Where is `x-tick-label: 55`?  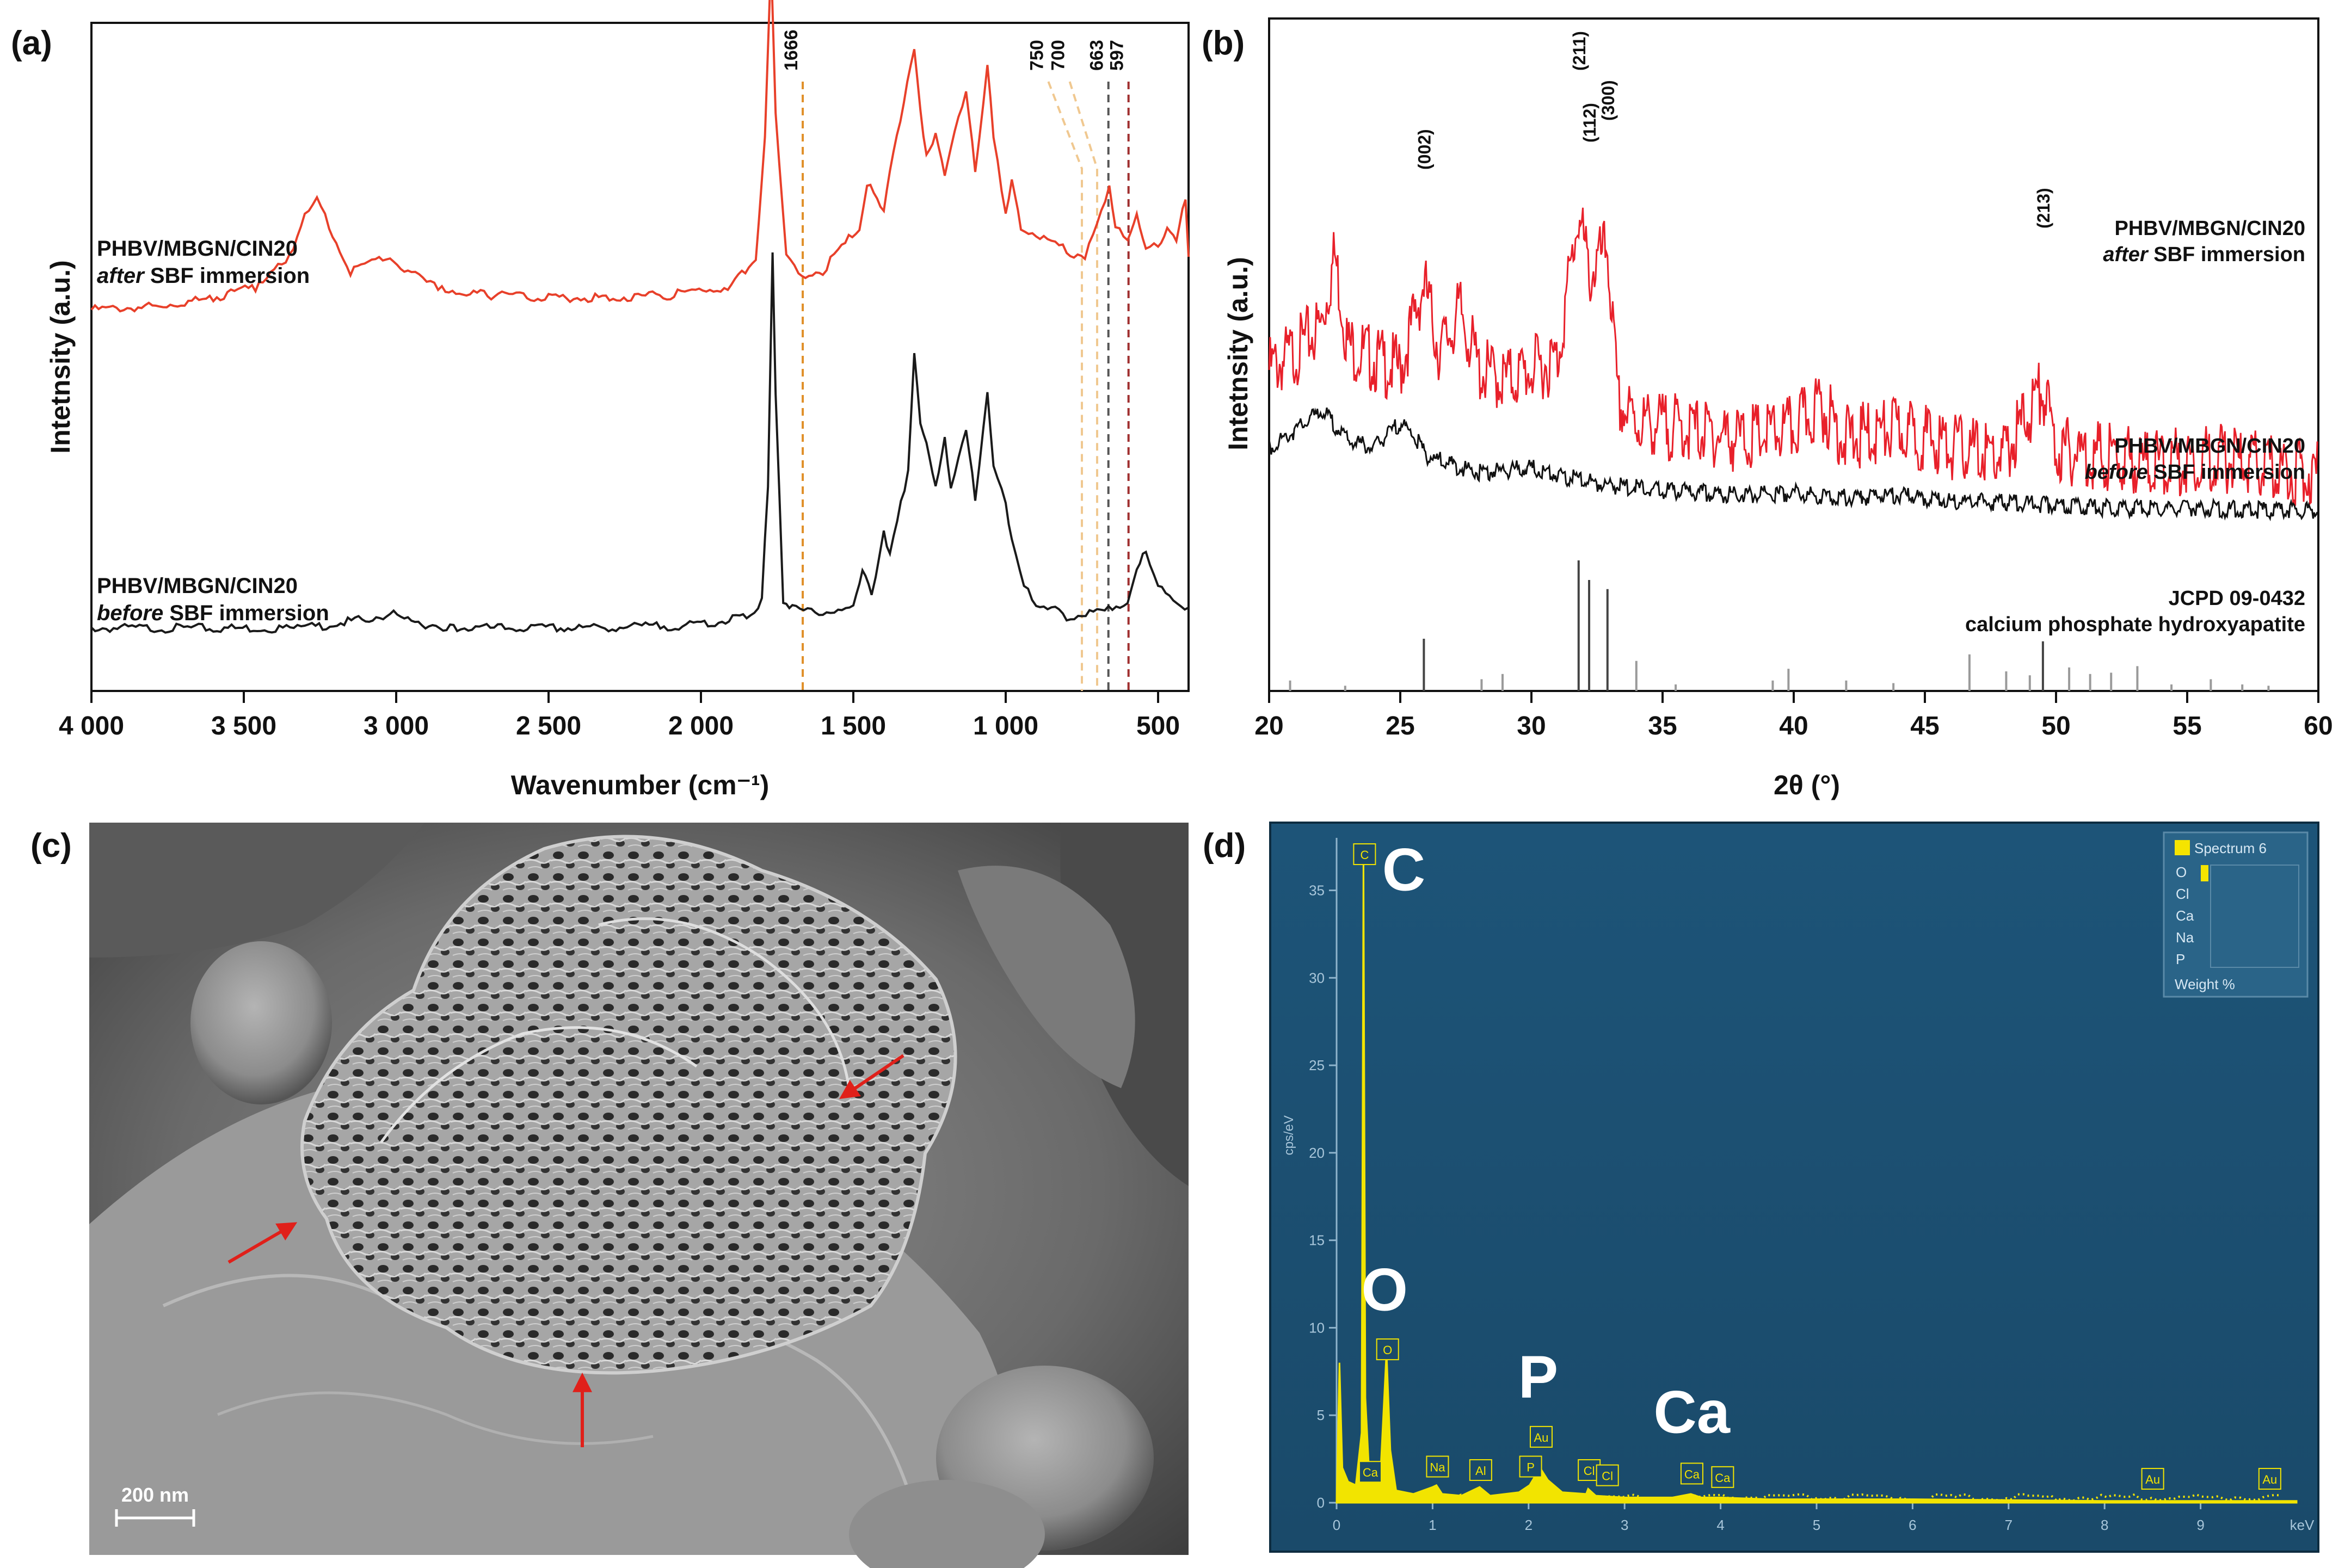 x-tick-label: 55 is located at coordinates (2186, 726).